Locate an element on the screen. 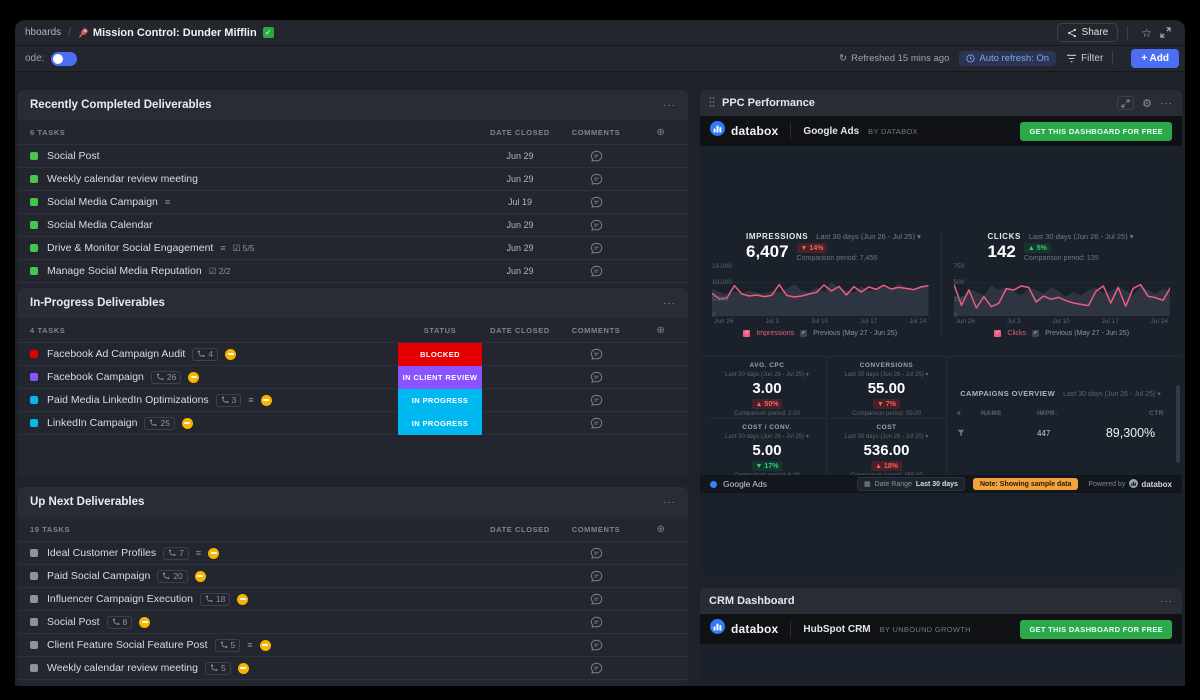  task-row: Social Media Campaign ≡ Jul 19 is located at coordinates (353, 202).